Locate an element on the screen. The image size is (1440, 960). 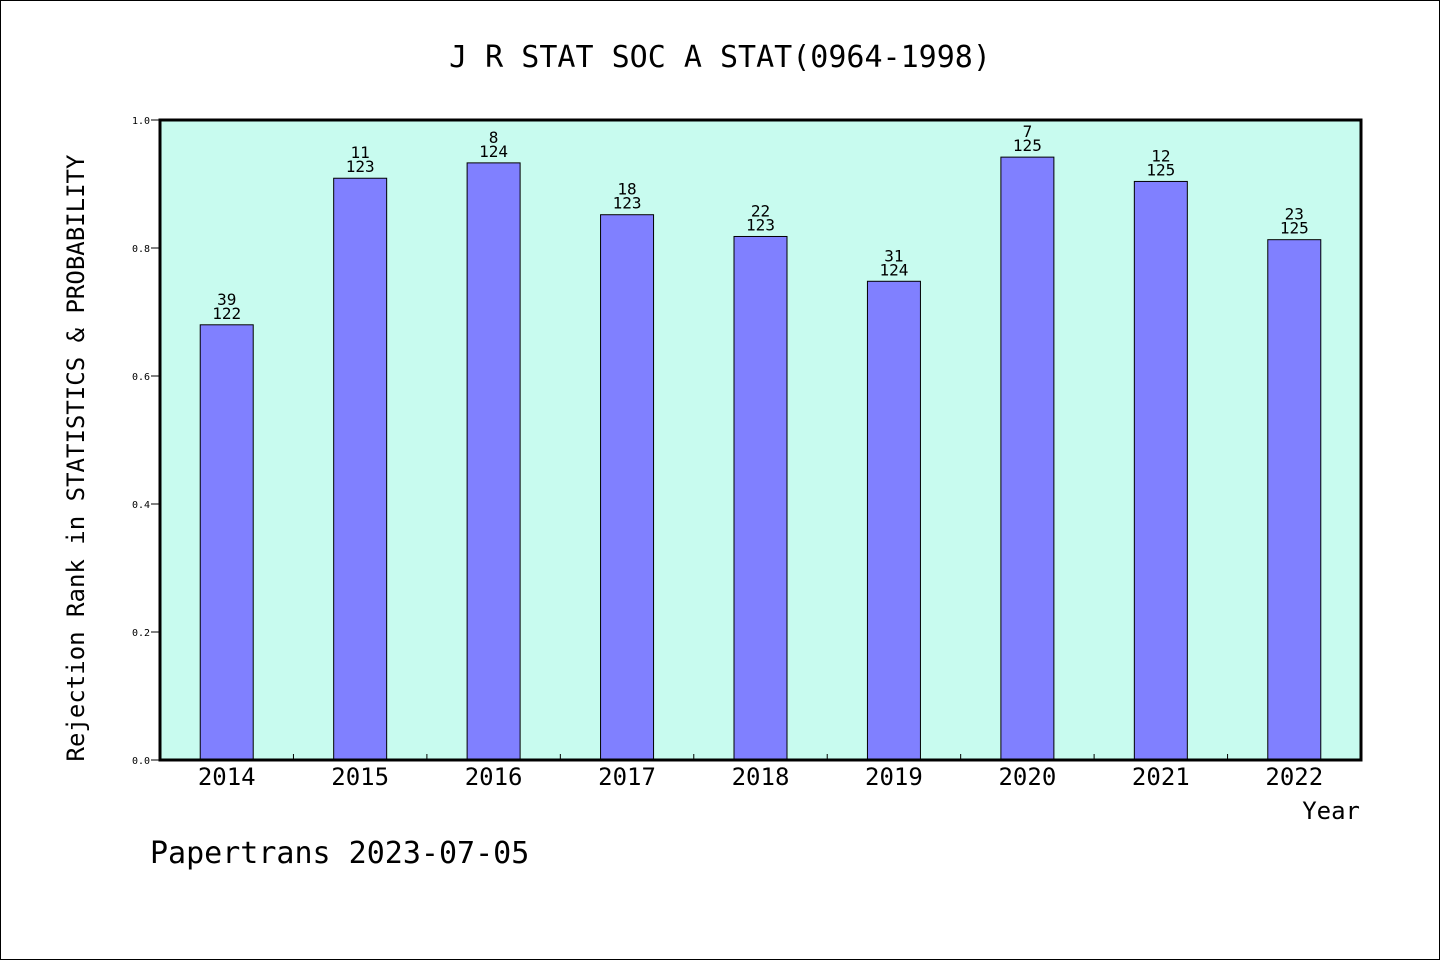
x-axis: 2014 2015 2016 2017 2018 2019 2020 2021 2022 is located at coordinates (760, 772).